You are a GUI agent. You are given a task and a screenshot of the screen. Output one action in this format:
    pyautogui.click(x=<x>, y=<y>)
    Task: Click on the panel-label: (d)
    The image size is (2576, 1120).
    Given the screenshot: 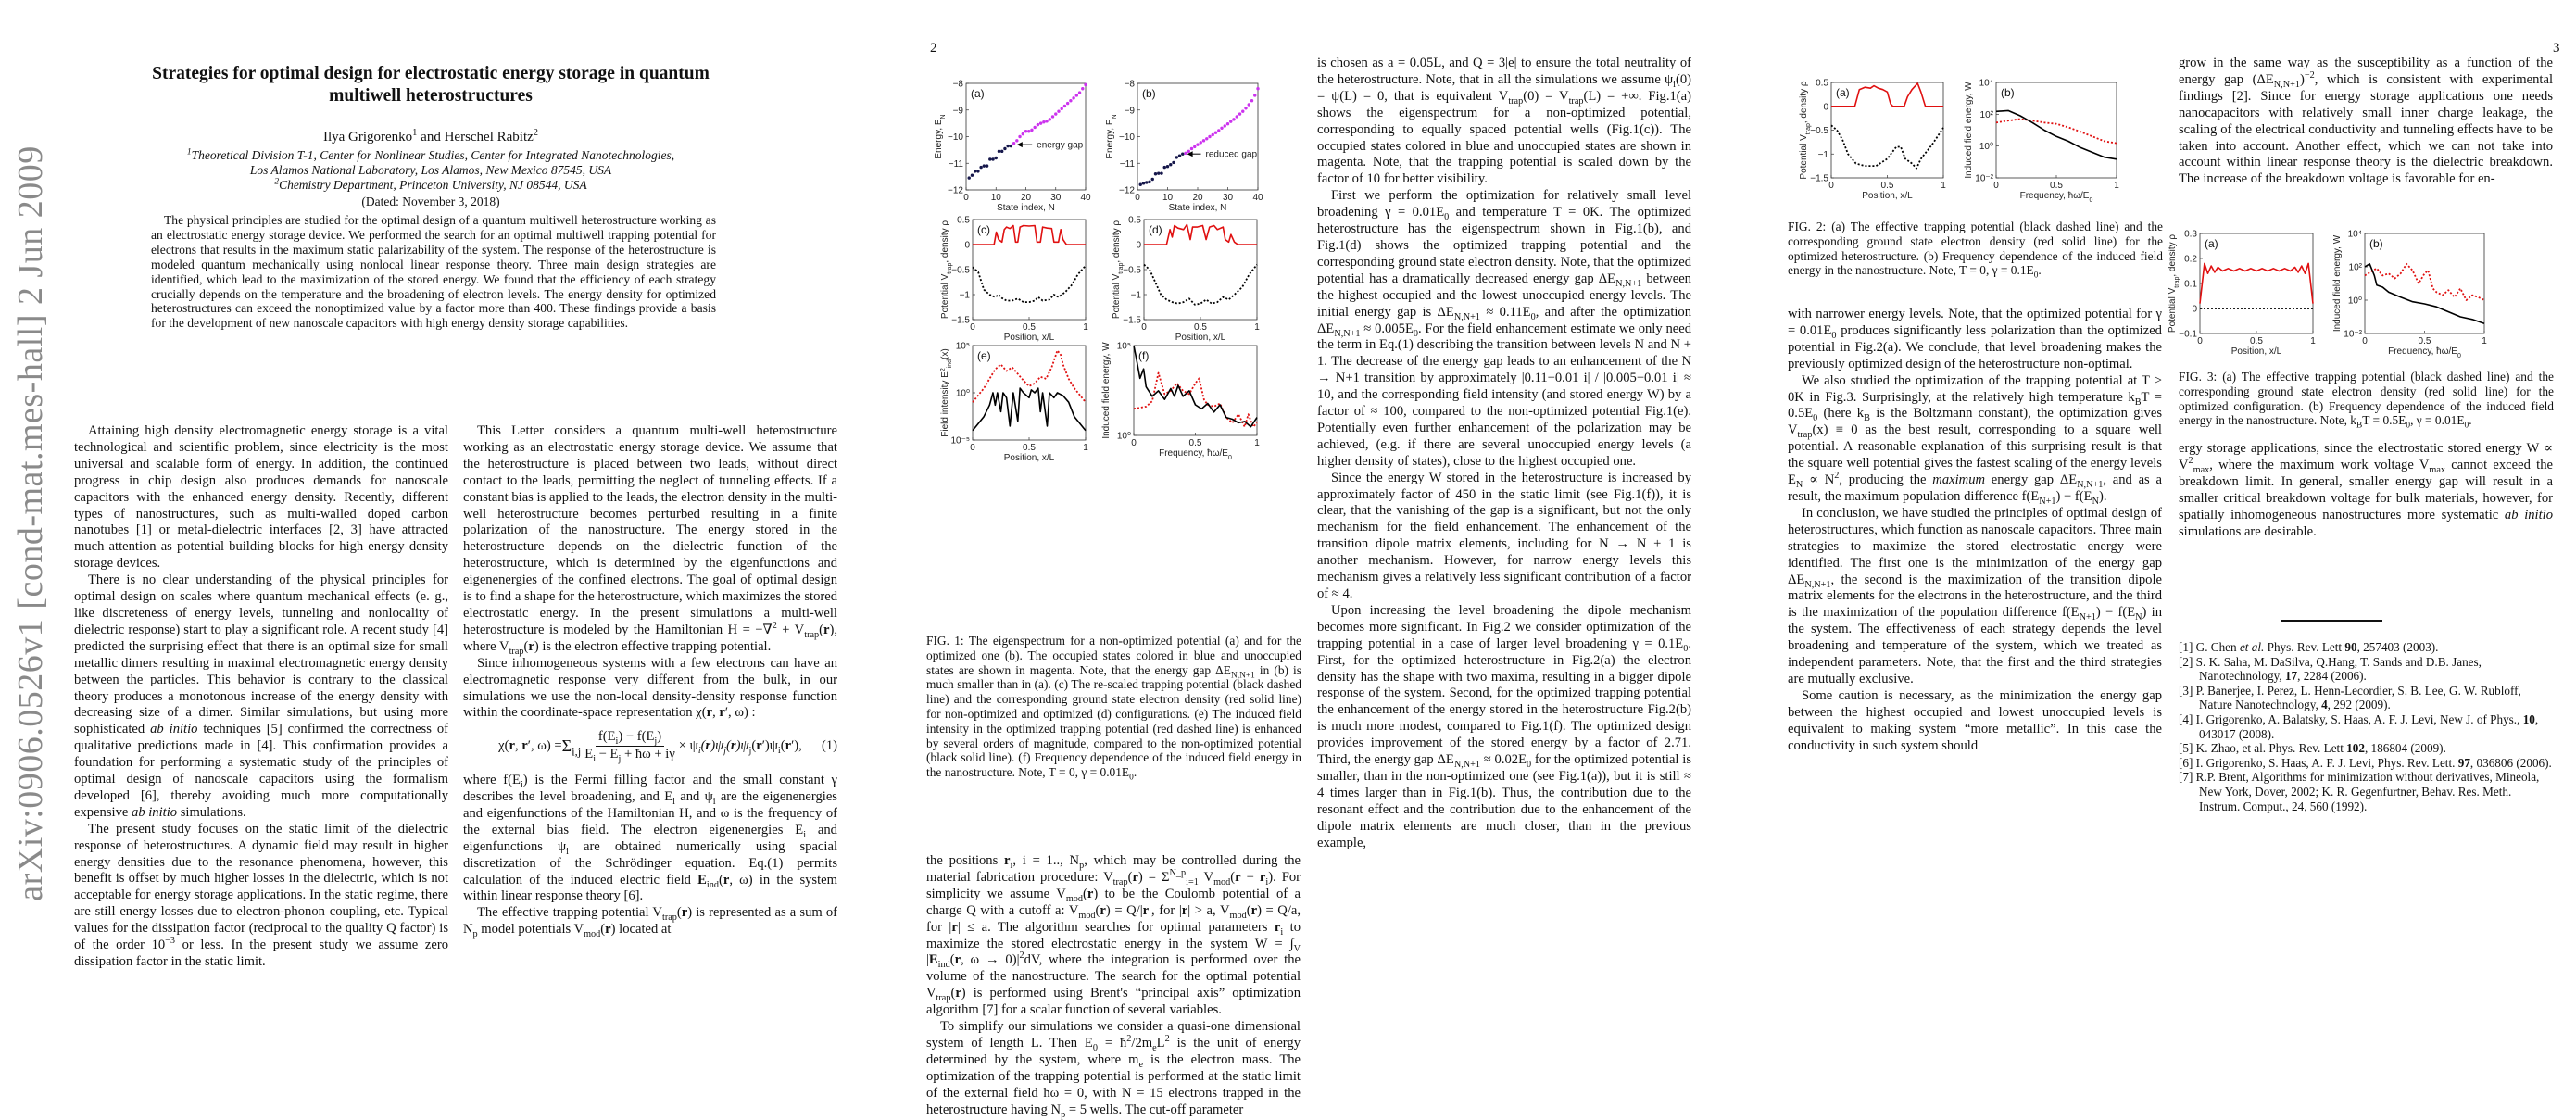 What is the action you would take?
    pyautogui.click(x=1155, y=229)
    